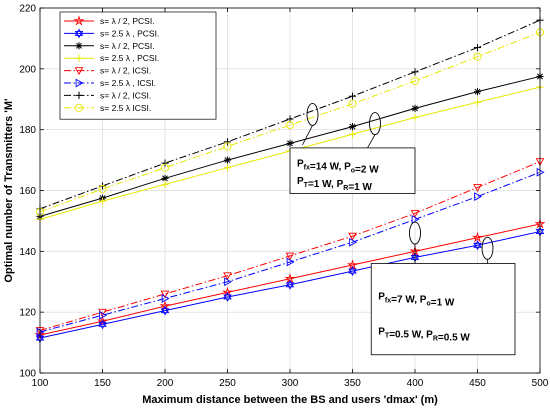  I want to click on legend-label: s= 2.5 λ , ICSI., so click(128, 83).